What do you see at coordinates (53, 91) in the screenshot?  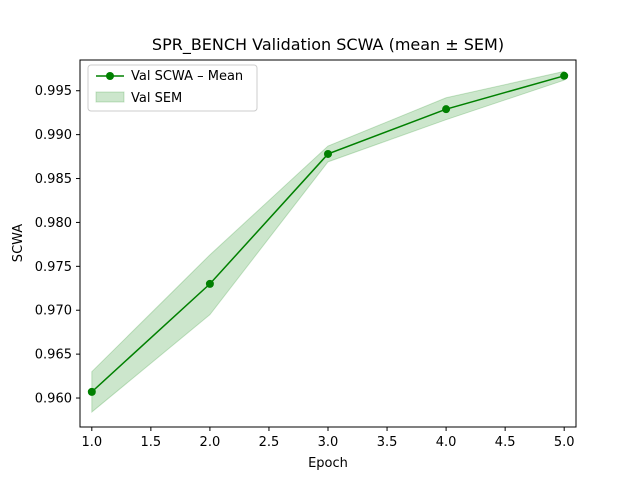 I see `y-tick-label-7: 0.995` at bounding box center [53, 91].